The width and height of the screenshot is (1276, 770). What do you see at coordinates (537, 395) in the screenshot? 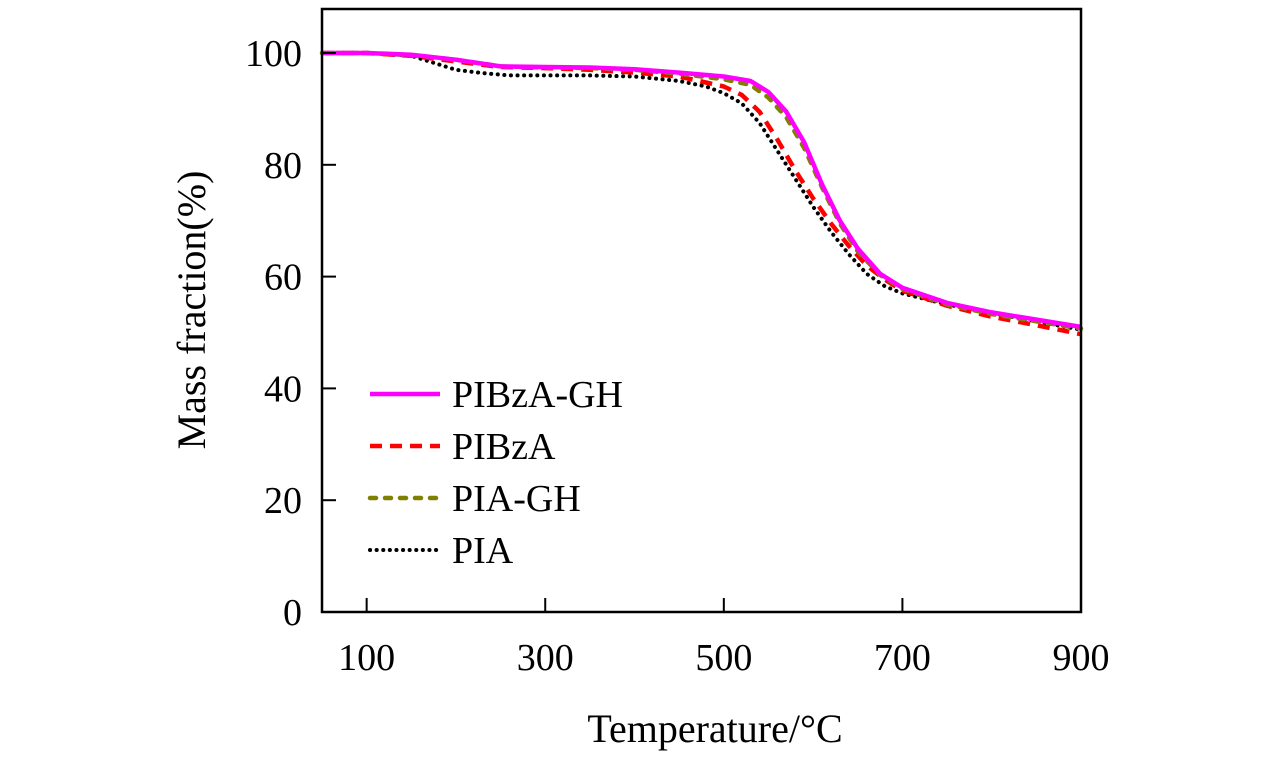
I see `legend-label-pibza-gh: PIBzA-GH` at bounding box center [537, 395].